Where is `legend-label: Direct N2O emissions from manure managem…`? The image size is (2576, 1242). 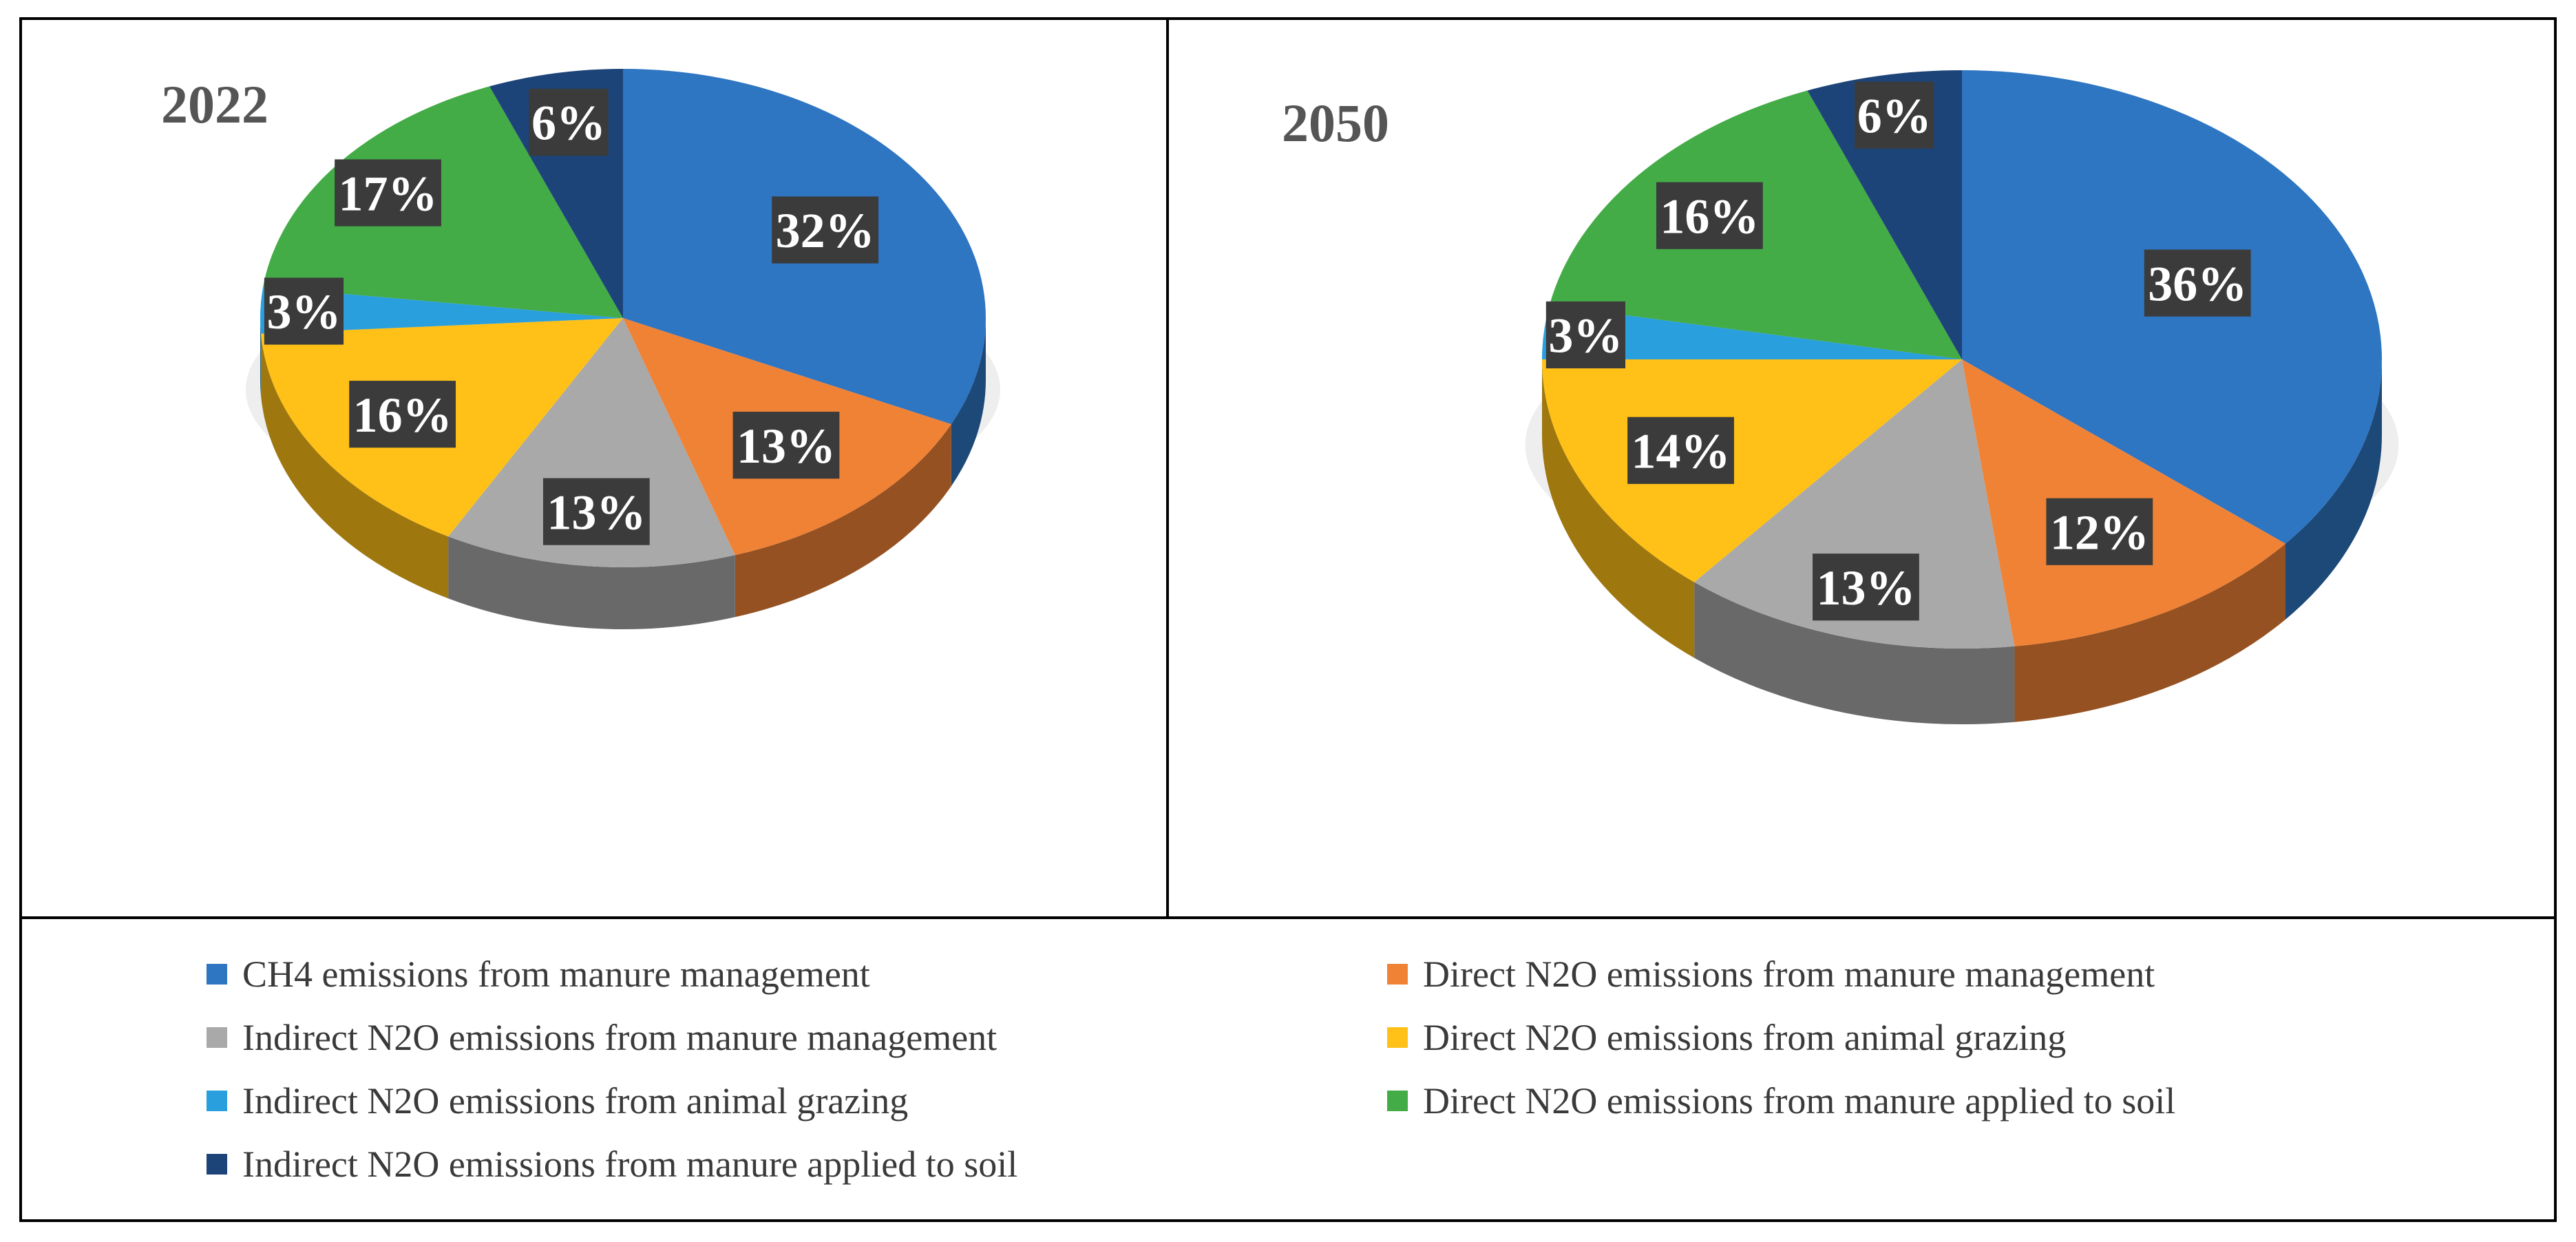 legend-label: Direct N2O emissions from manure managem… is located at coordinates (1789, 974).